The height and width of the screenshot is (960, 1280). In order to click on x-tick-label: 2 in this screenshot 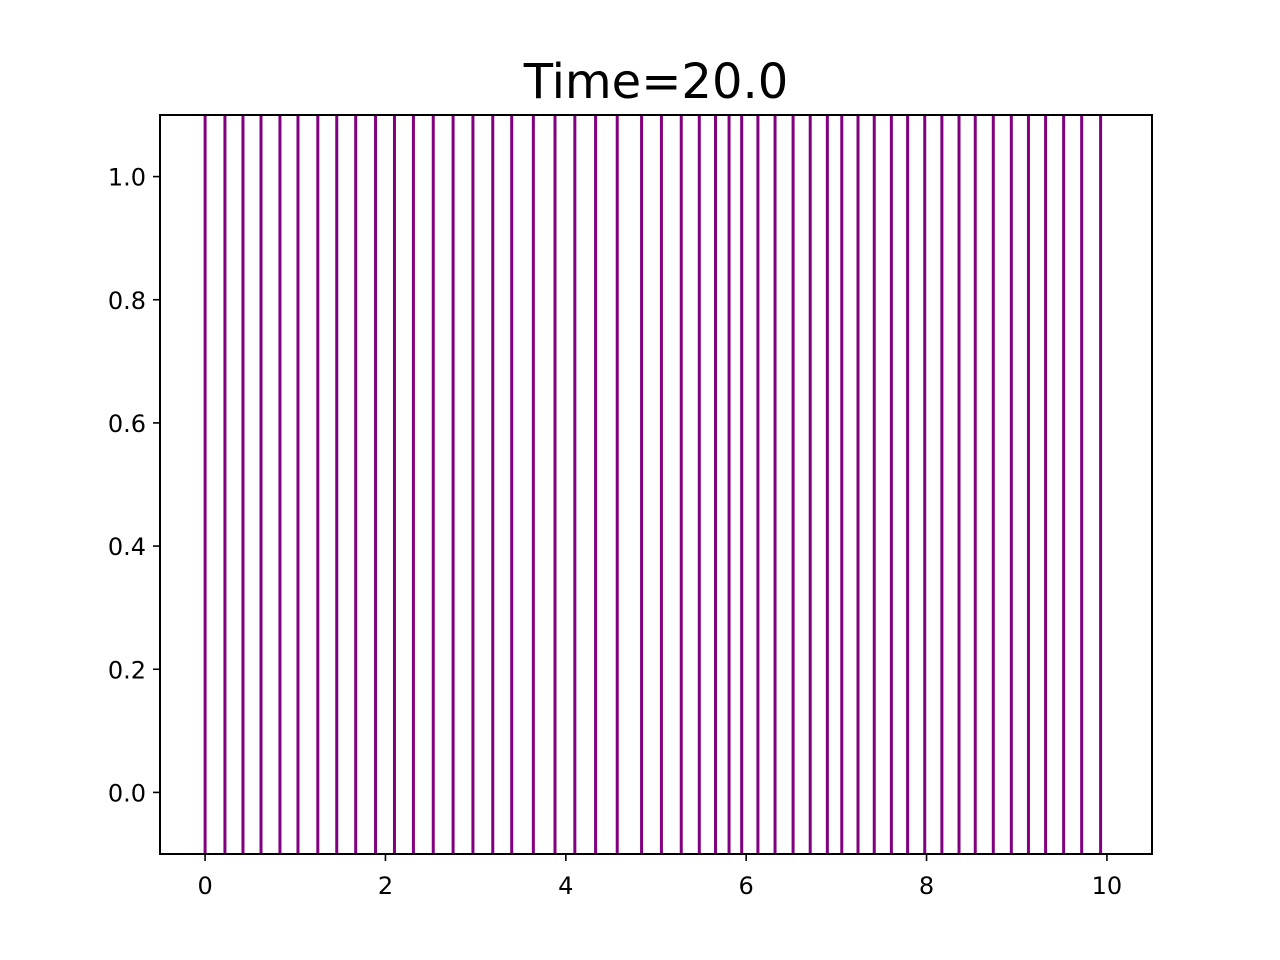, I will do `click(385, 886)`.